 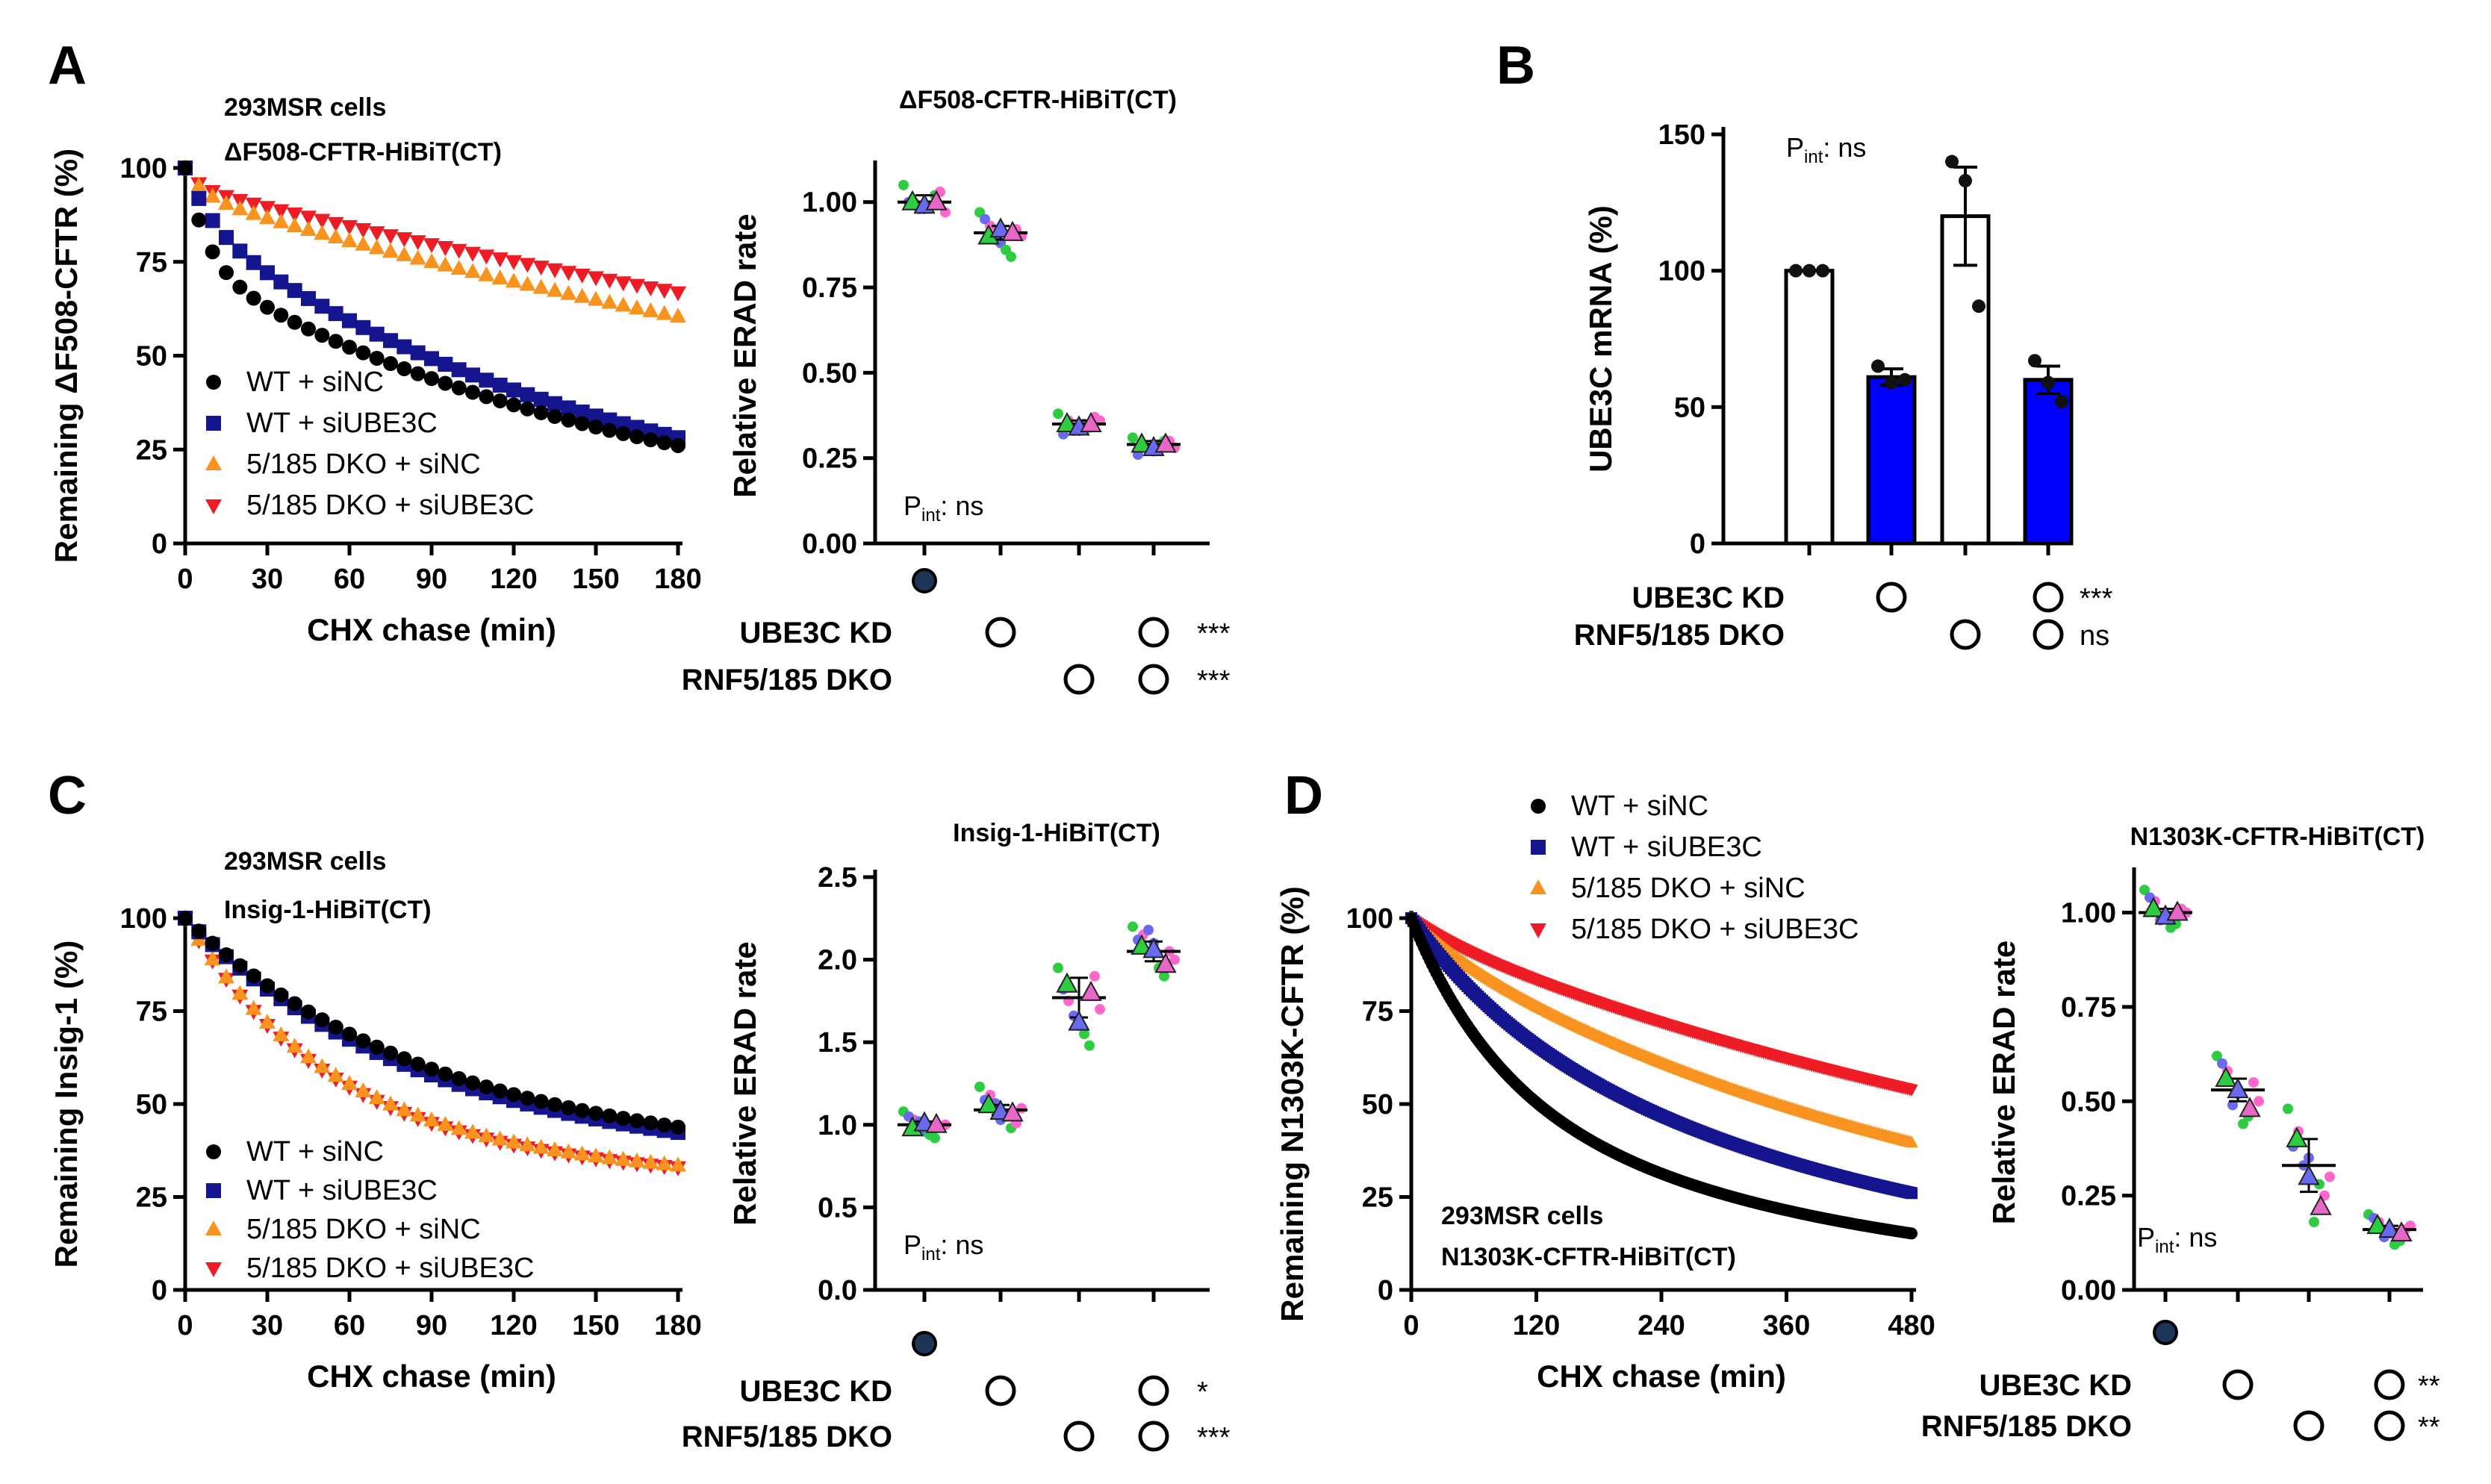 I want to click on y-tick-label: 0, so click(x=1386, y=1290).